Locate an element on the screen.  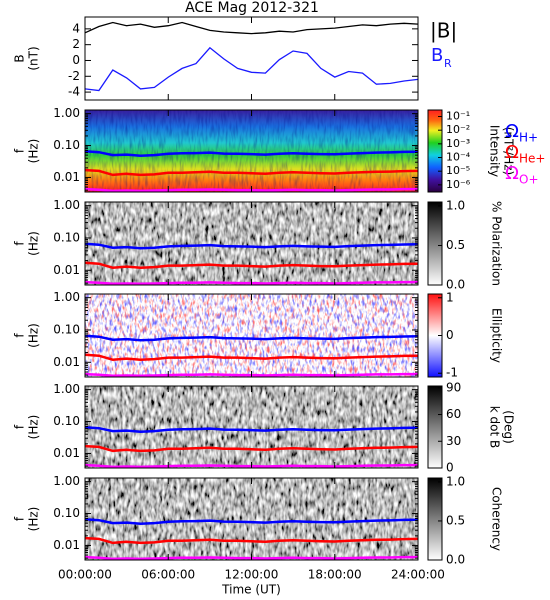
legend-entry: |B| is located at coordinates (443, 31).